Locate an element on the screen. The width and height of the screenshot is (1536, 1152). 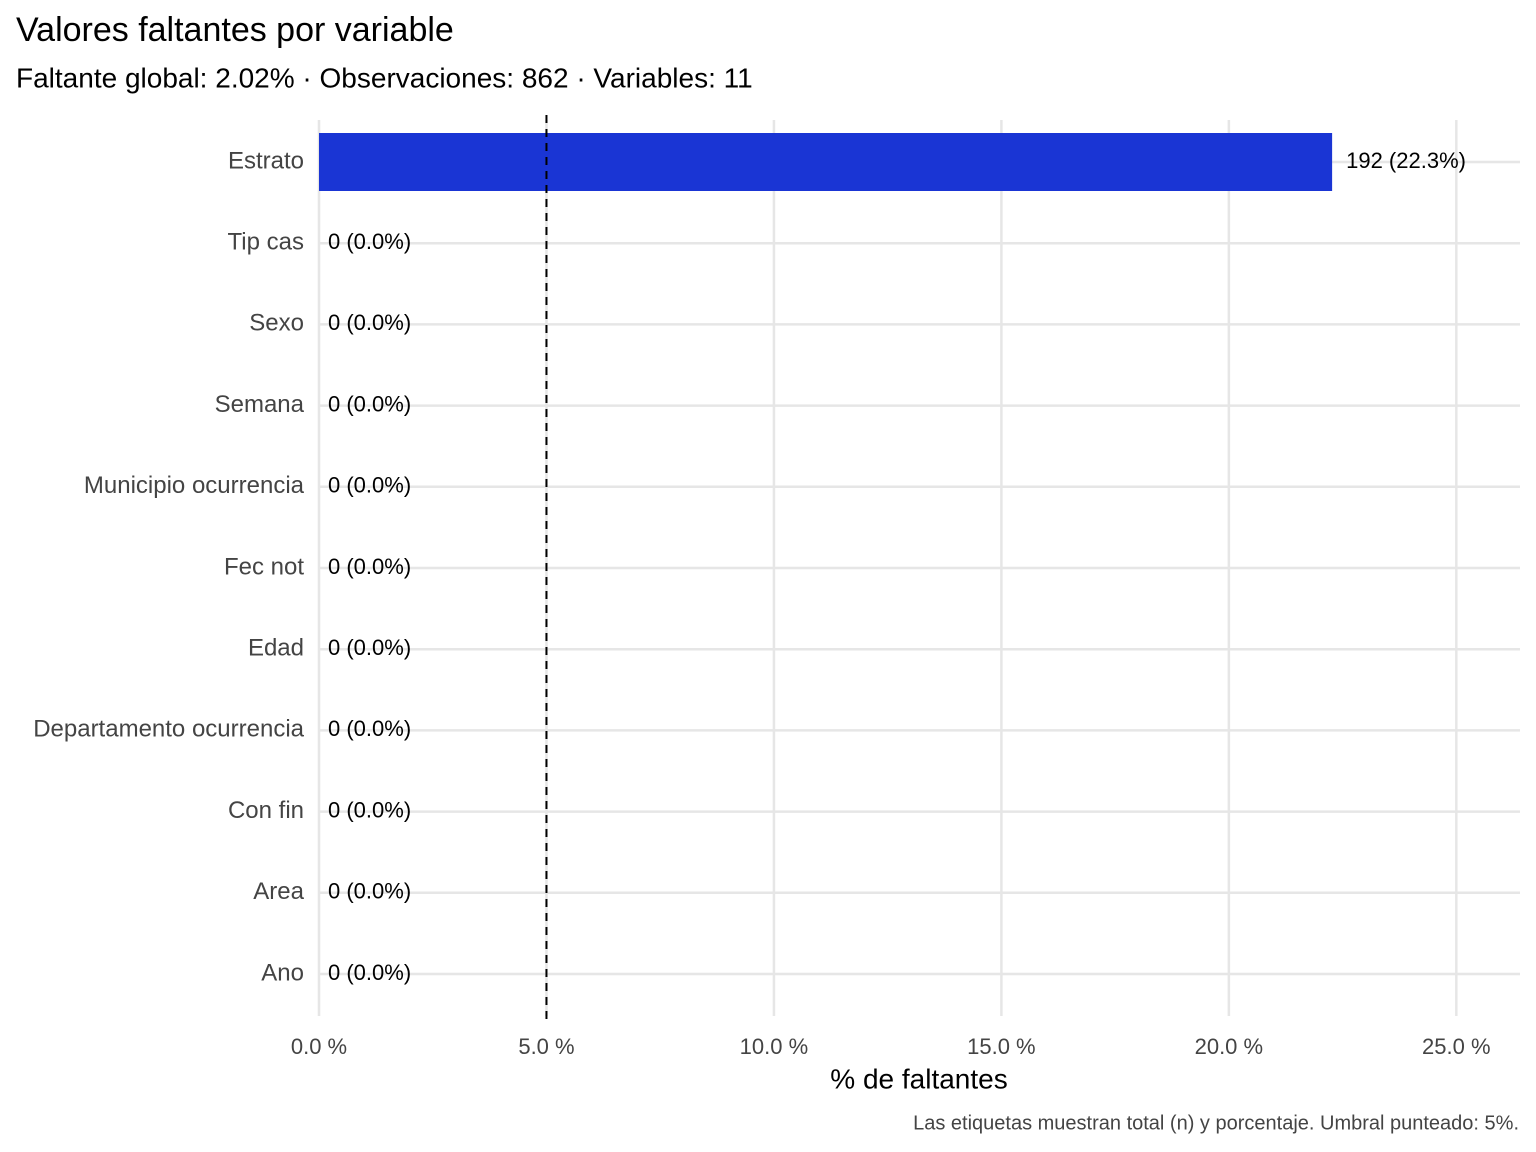
x-tick-label: 0.0 % is located at coordinates (319, 1046).